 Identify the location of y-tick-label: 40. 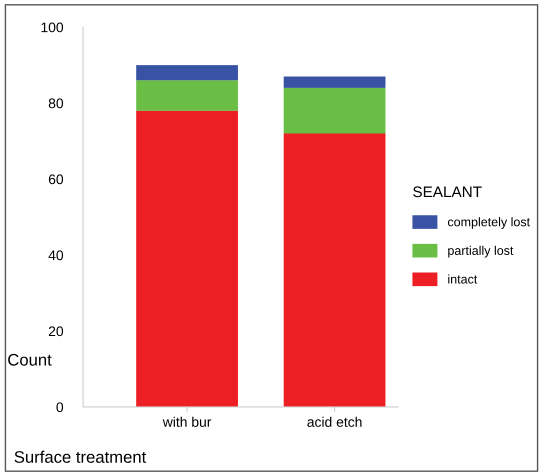
(56, 255).